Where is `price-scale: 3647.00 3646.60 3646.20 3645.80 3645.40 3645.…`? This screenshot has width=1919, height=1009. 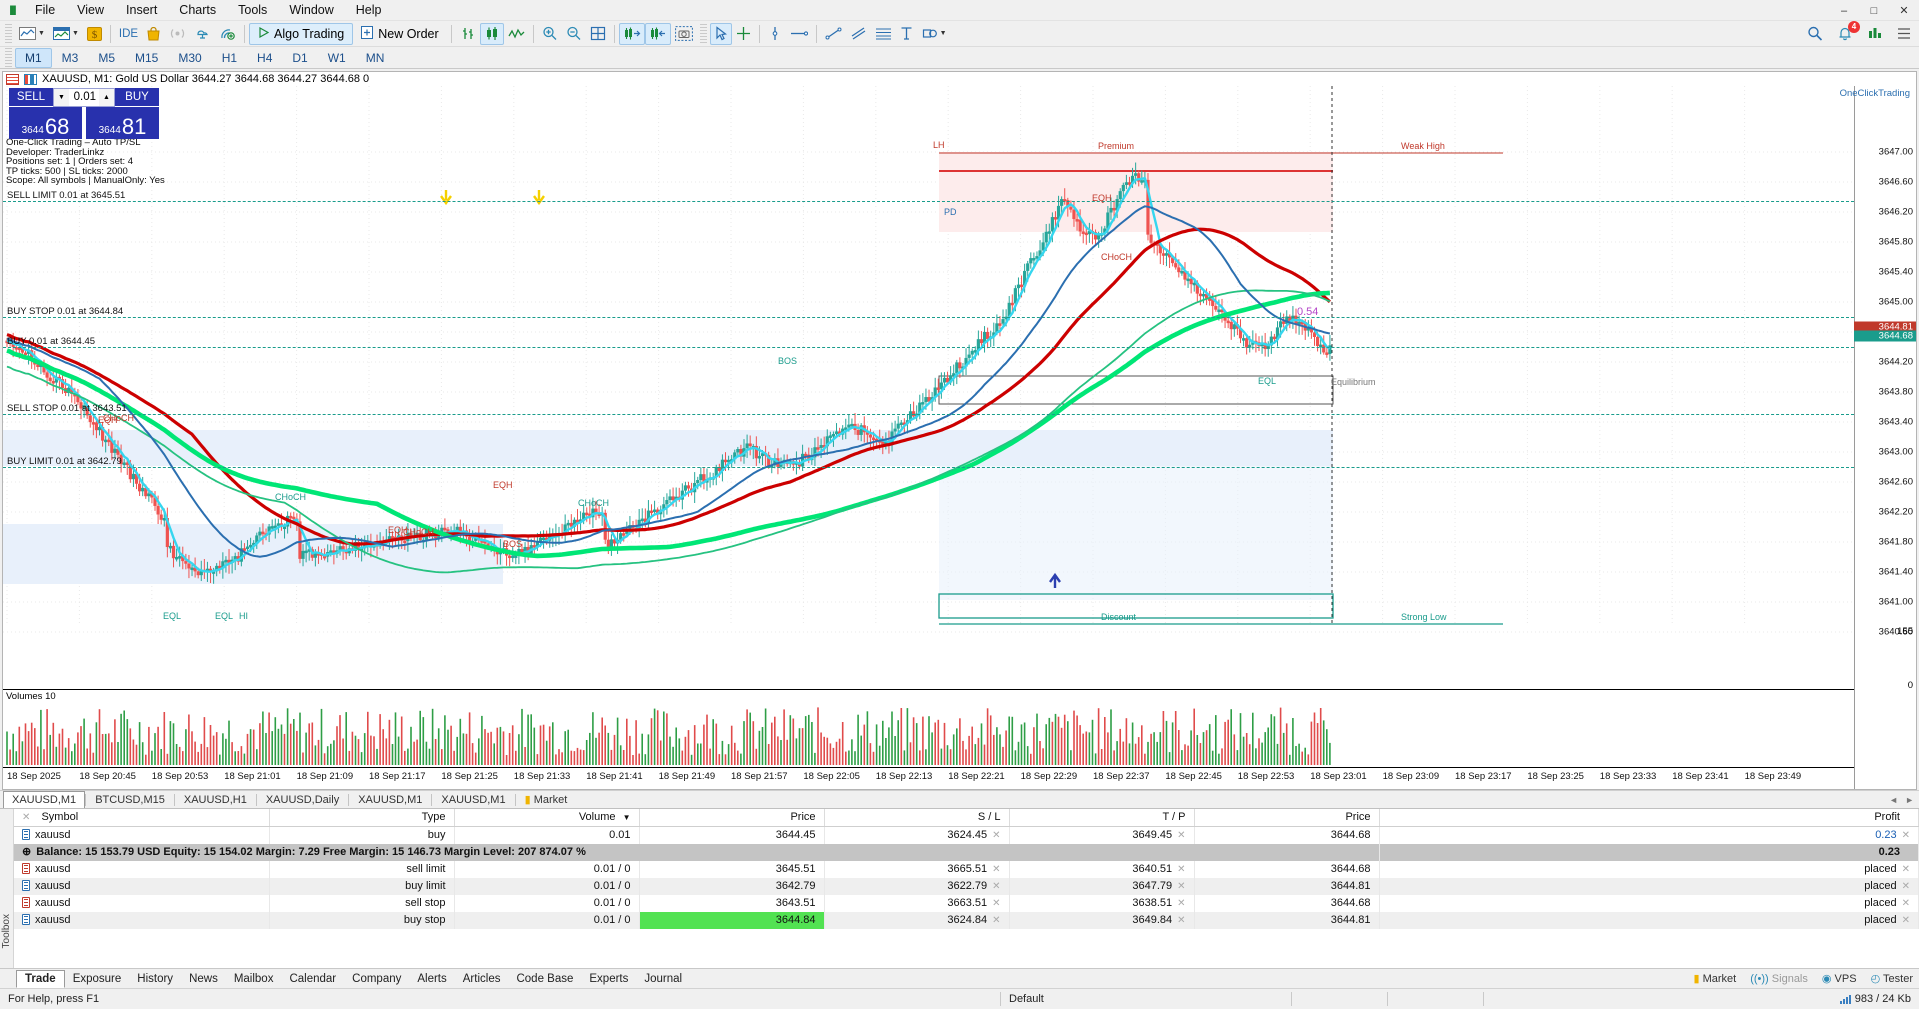 price-scale: 3647.00 3646.60 3646.20 3645.80 3645.40 3645.… is located at coordinates (1885, 437).